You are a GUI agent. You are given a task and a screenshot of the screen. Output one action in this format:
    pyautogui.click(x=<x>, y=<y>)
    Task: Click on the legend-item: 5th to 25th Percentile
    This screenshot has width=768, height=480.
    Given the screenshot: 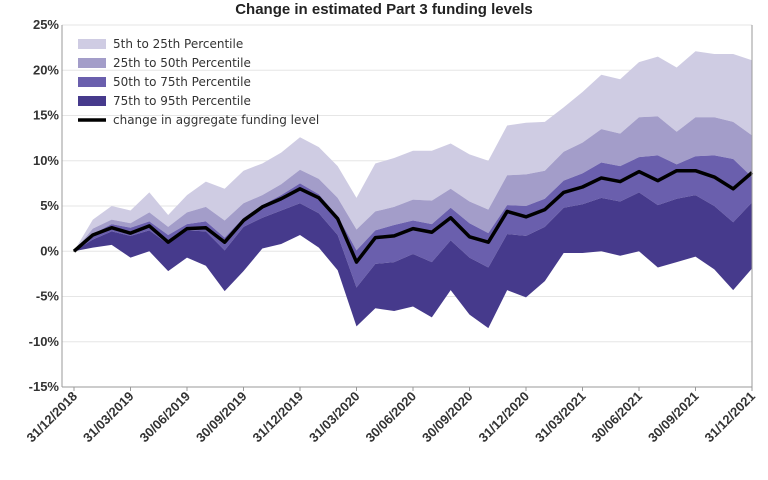 What is the action you would take?
    pyautogui.click(x=160, y=44)
    